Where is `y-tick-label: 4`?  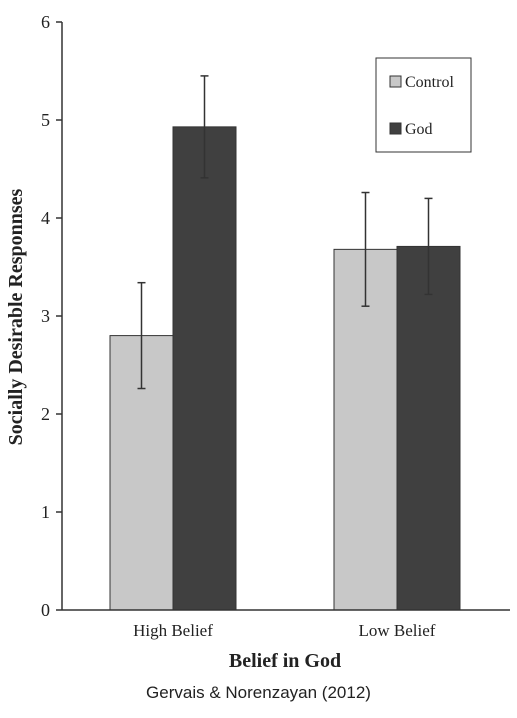
y-tick-label: 4 is located at coordinates (45, 218).